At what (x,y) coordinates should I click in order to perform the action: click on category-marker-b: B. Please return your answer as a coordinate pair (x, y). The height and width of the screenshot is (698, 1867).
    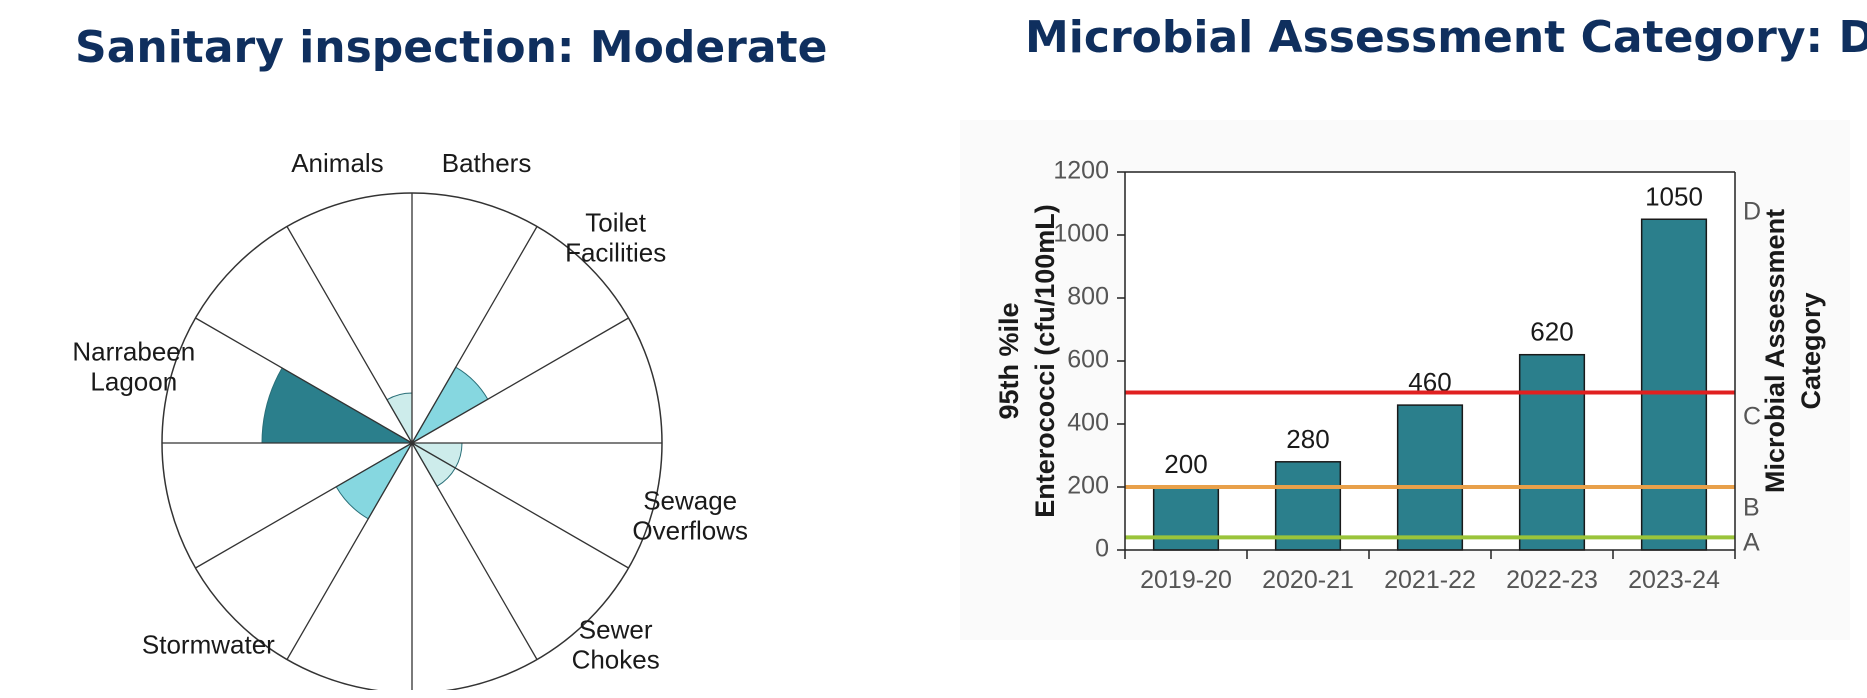
    Looking at the image, I should click on (1751, 508).